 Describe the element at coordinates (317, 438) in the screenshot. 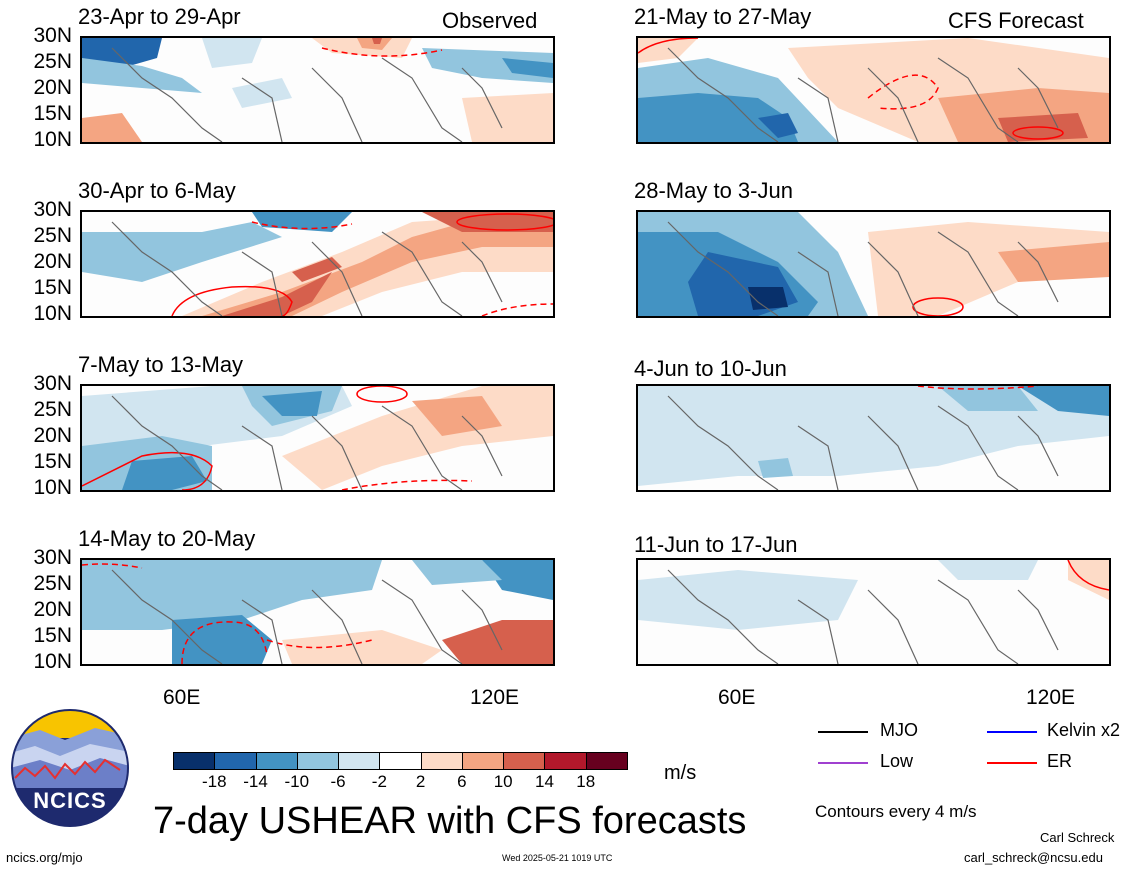

I see `map-panel-l3` at that location.